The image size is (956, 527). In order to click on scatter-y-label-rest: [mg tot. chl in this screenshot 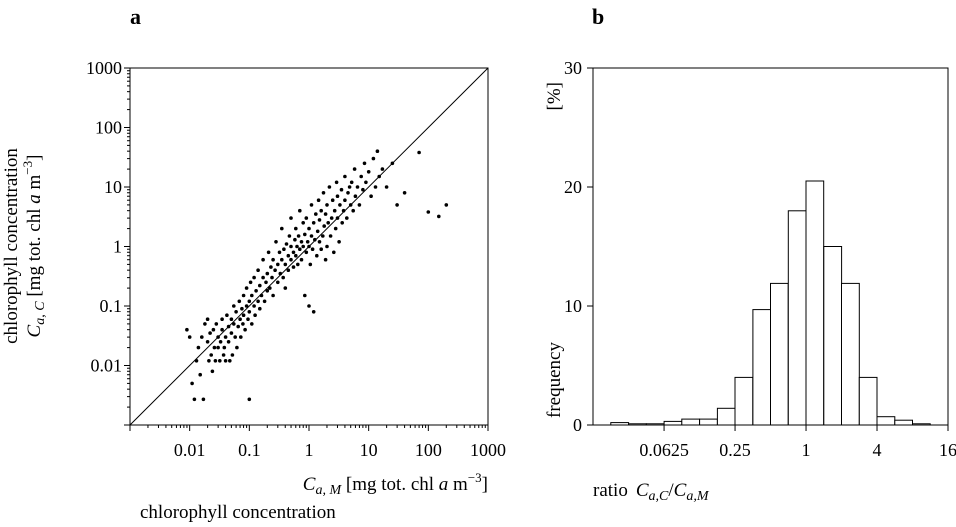, I will do `click(34, 253)`.